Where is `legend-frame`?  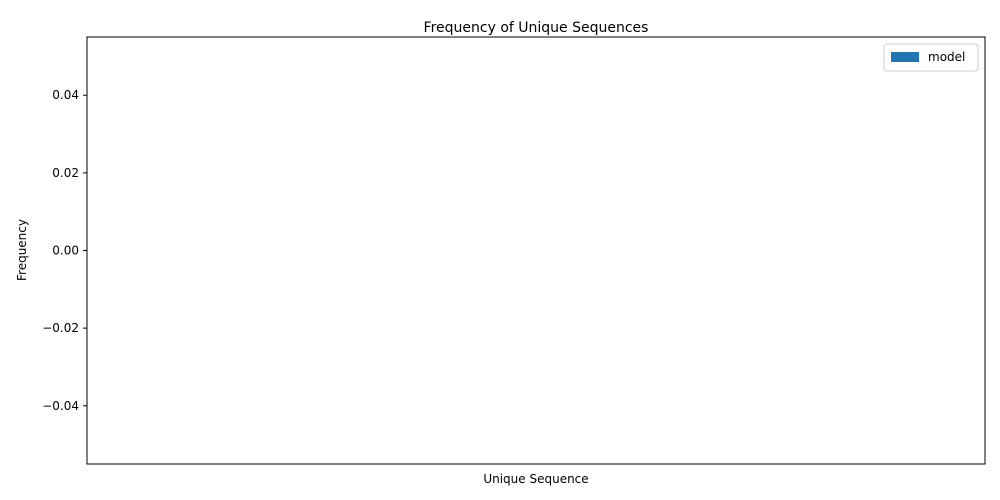 legend-frame is located at coordinates (931, 57).